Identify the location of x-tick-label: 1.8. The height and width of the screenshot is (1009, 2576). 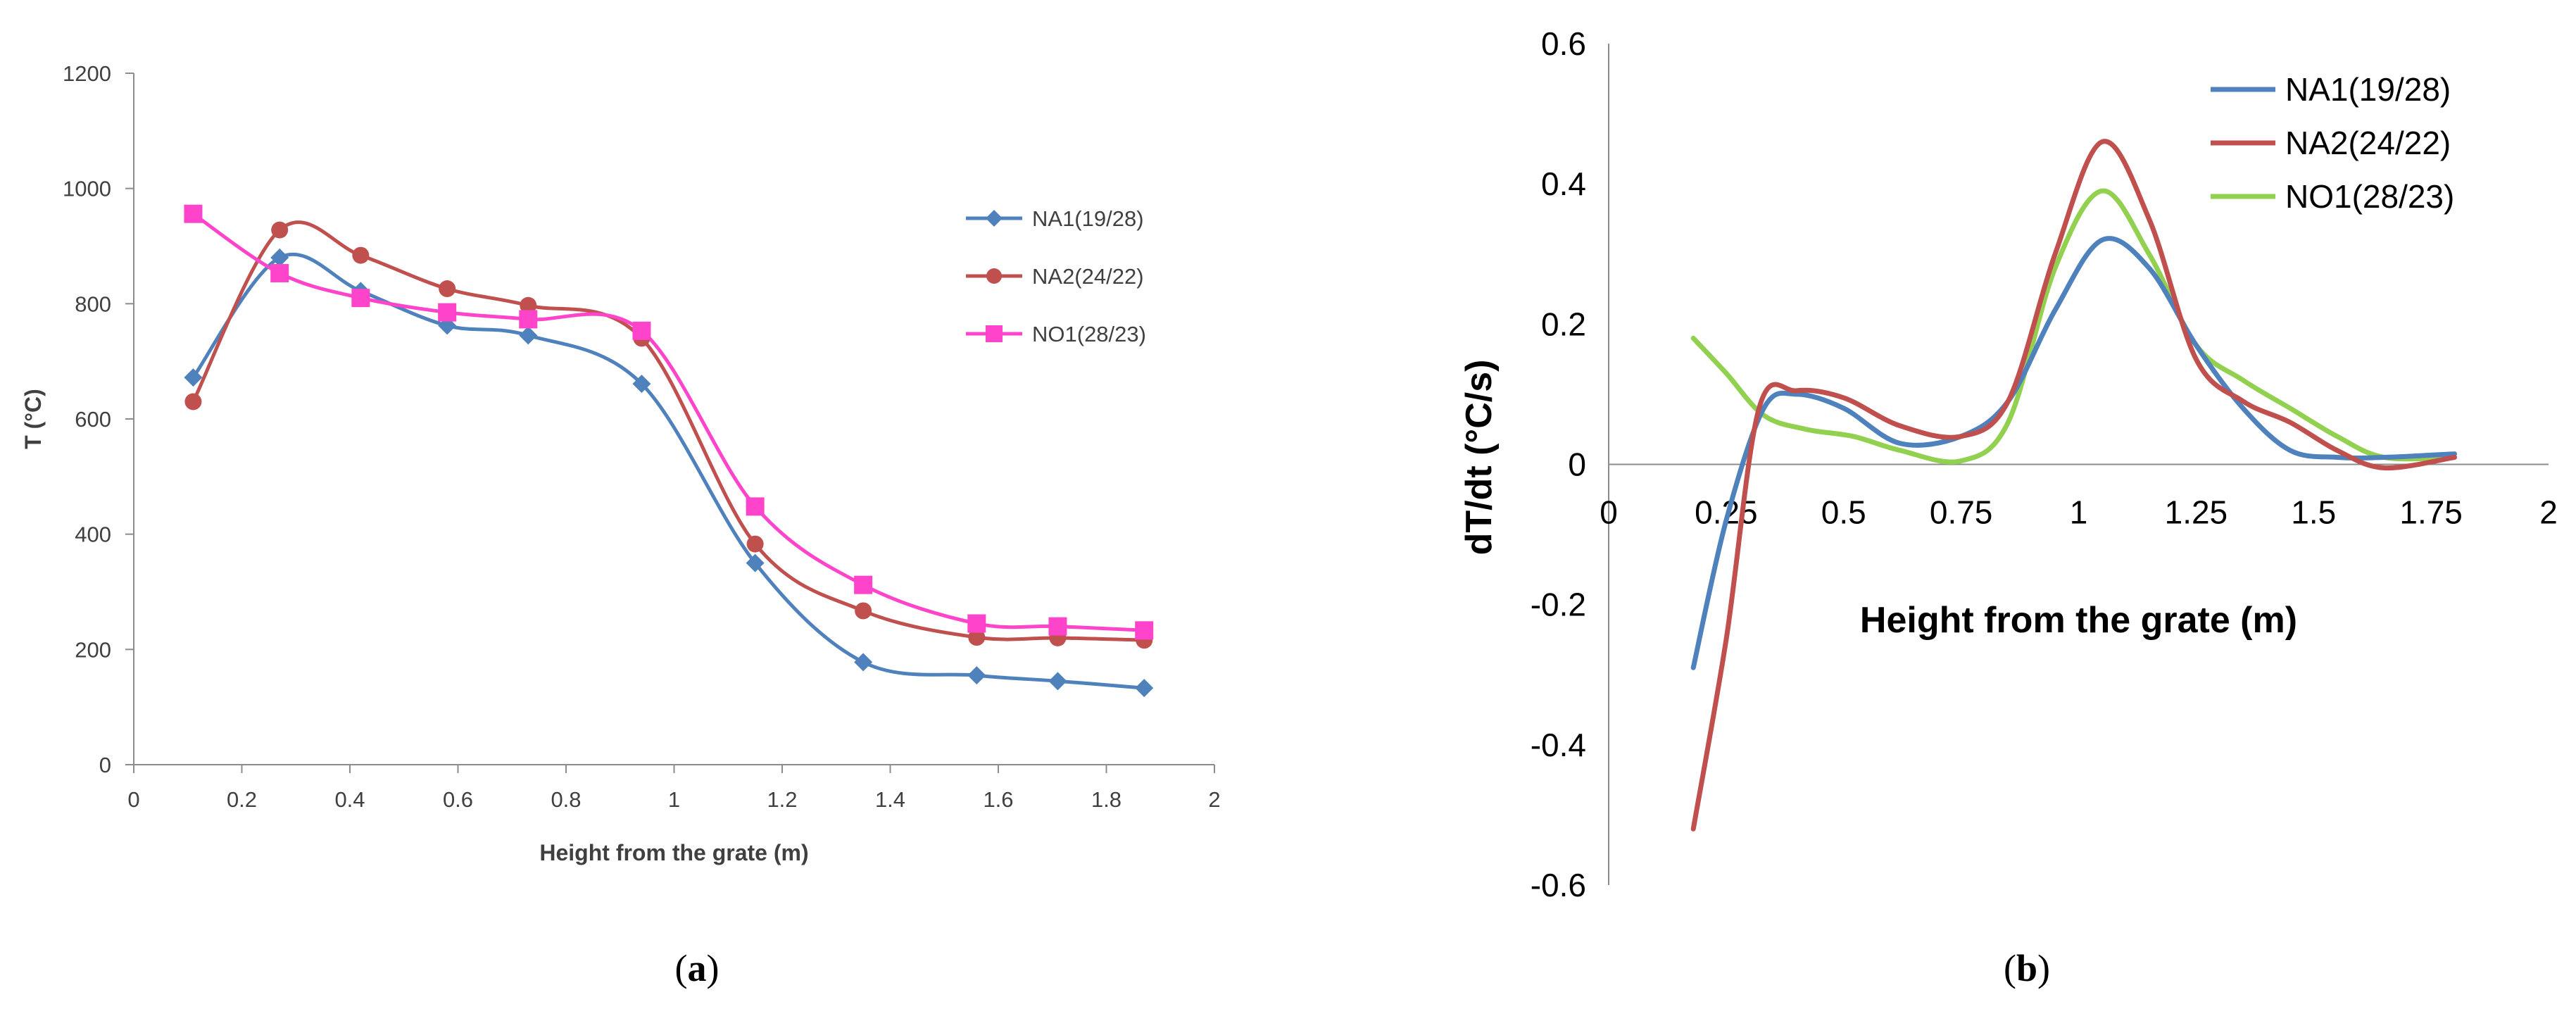
(1106, 799).